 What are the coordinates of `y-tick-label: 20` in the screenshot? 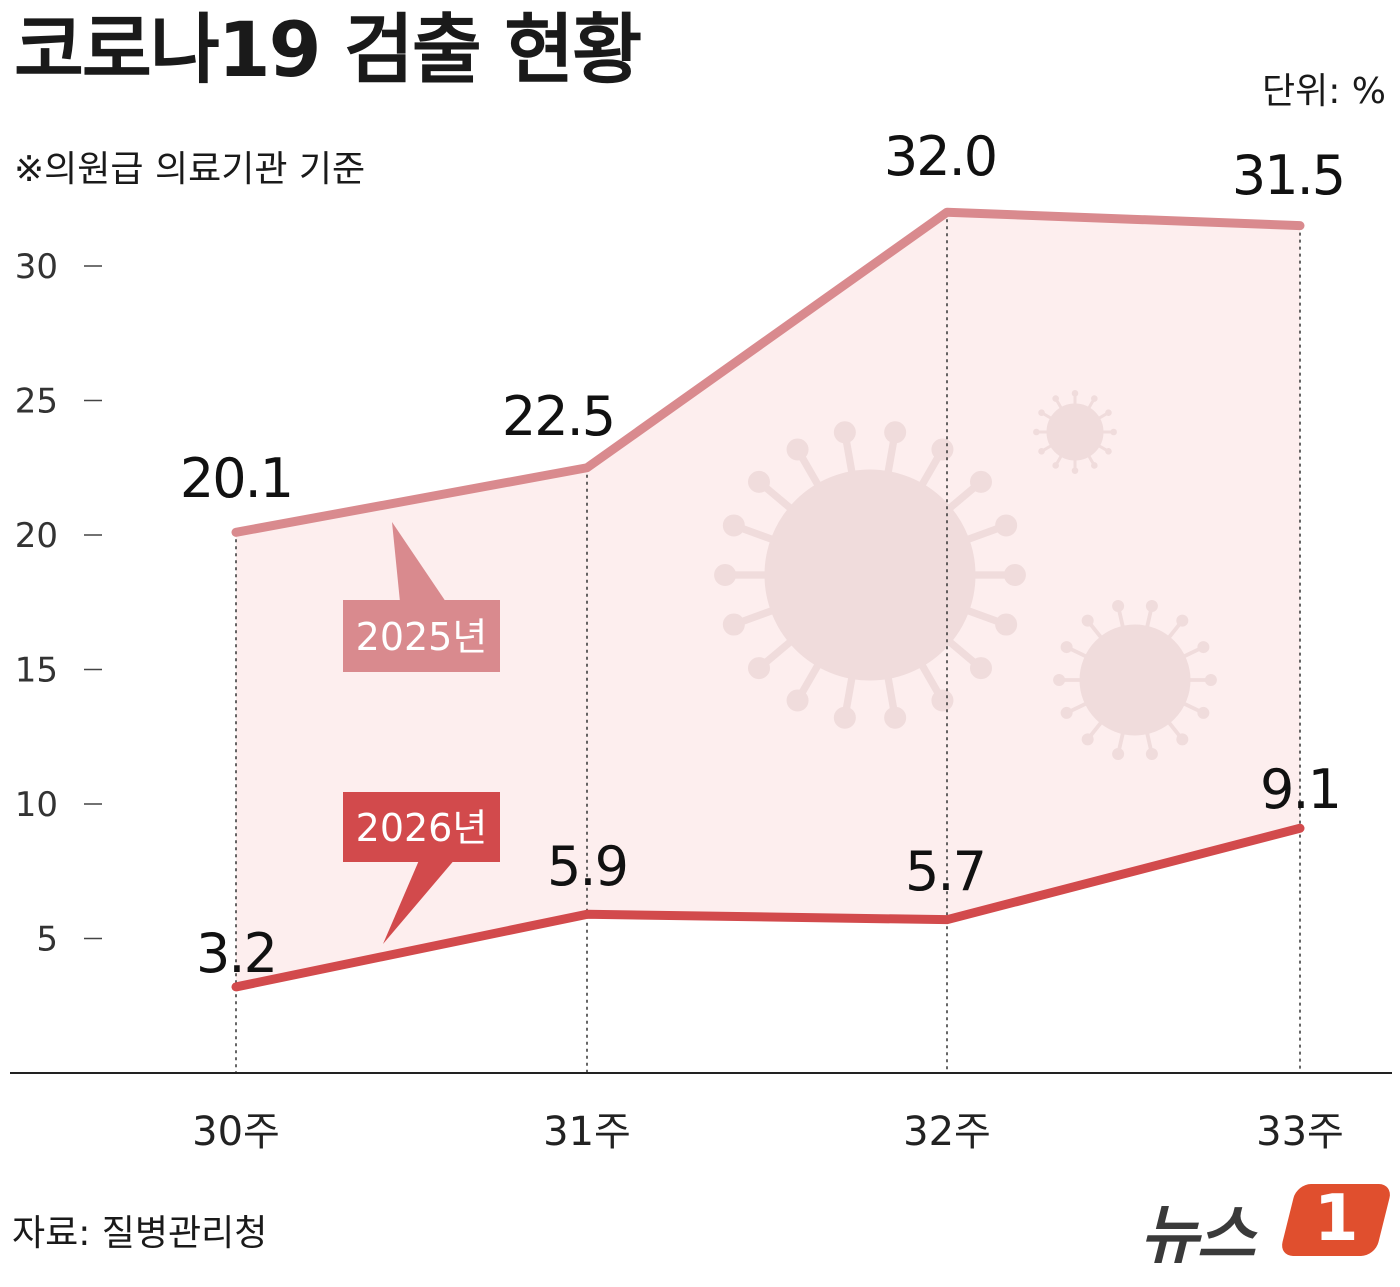 It's located at (36, 536).